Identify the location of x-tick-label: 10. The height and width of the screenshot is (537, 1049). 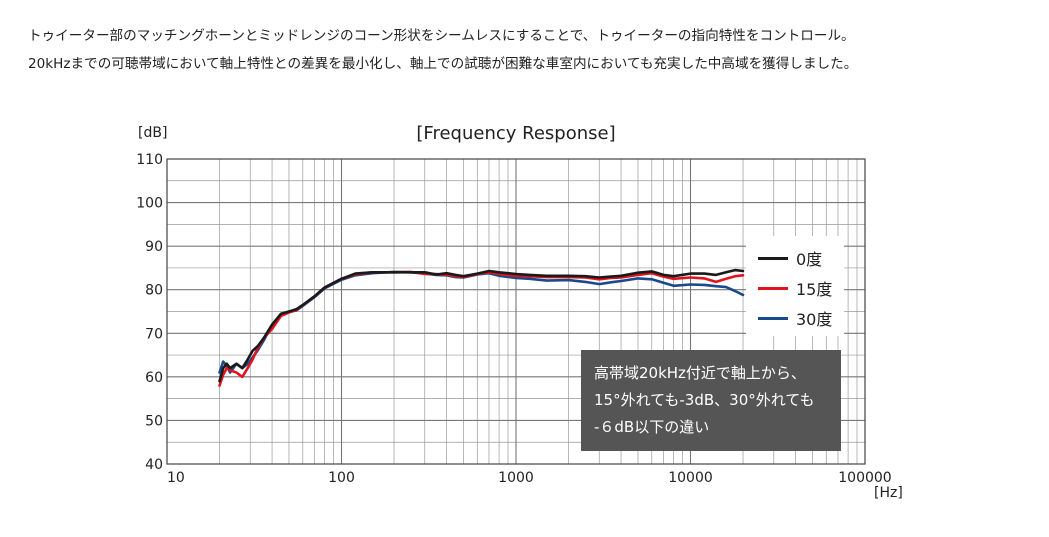
(176, 478).